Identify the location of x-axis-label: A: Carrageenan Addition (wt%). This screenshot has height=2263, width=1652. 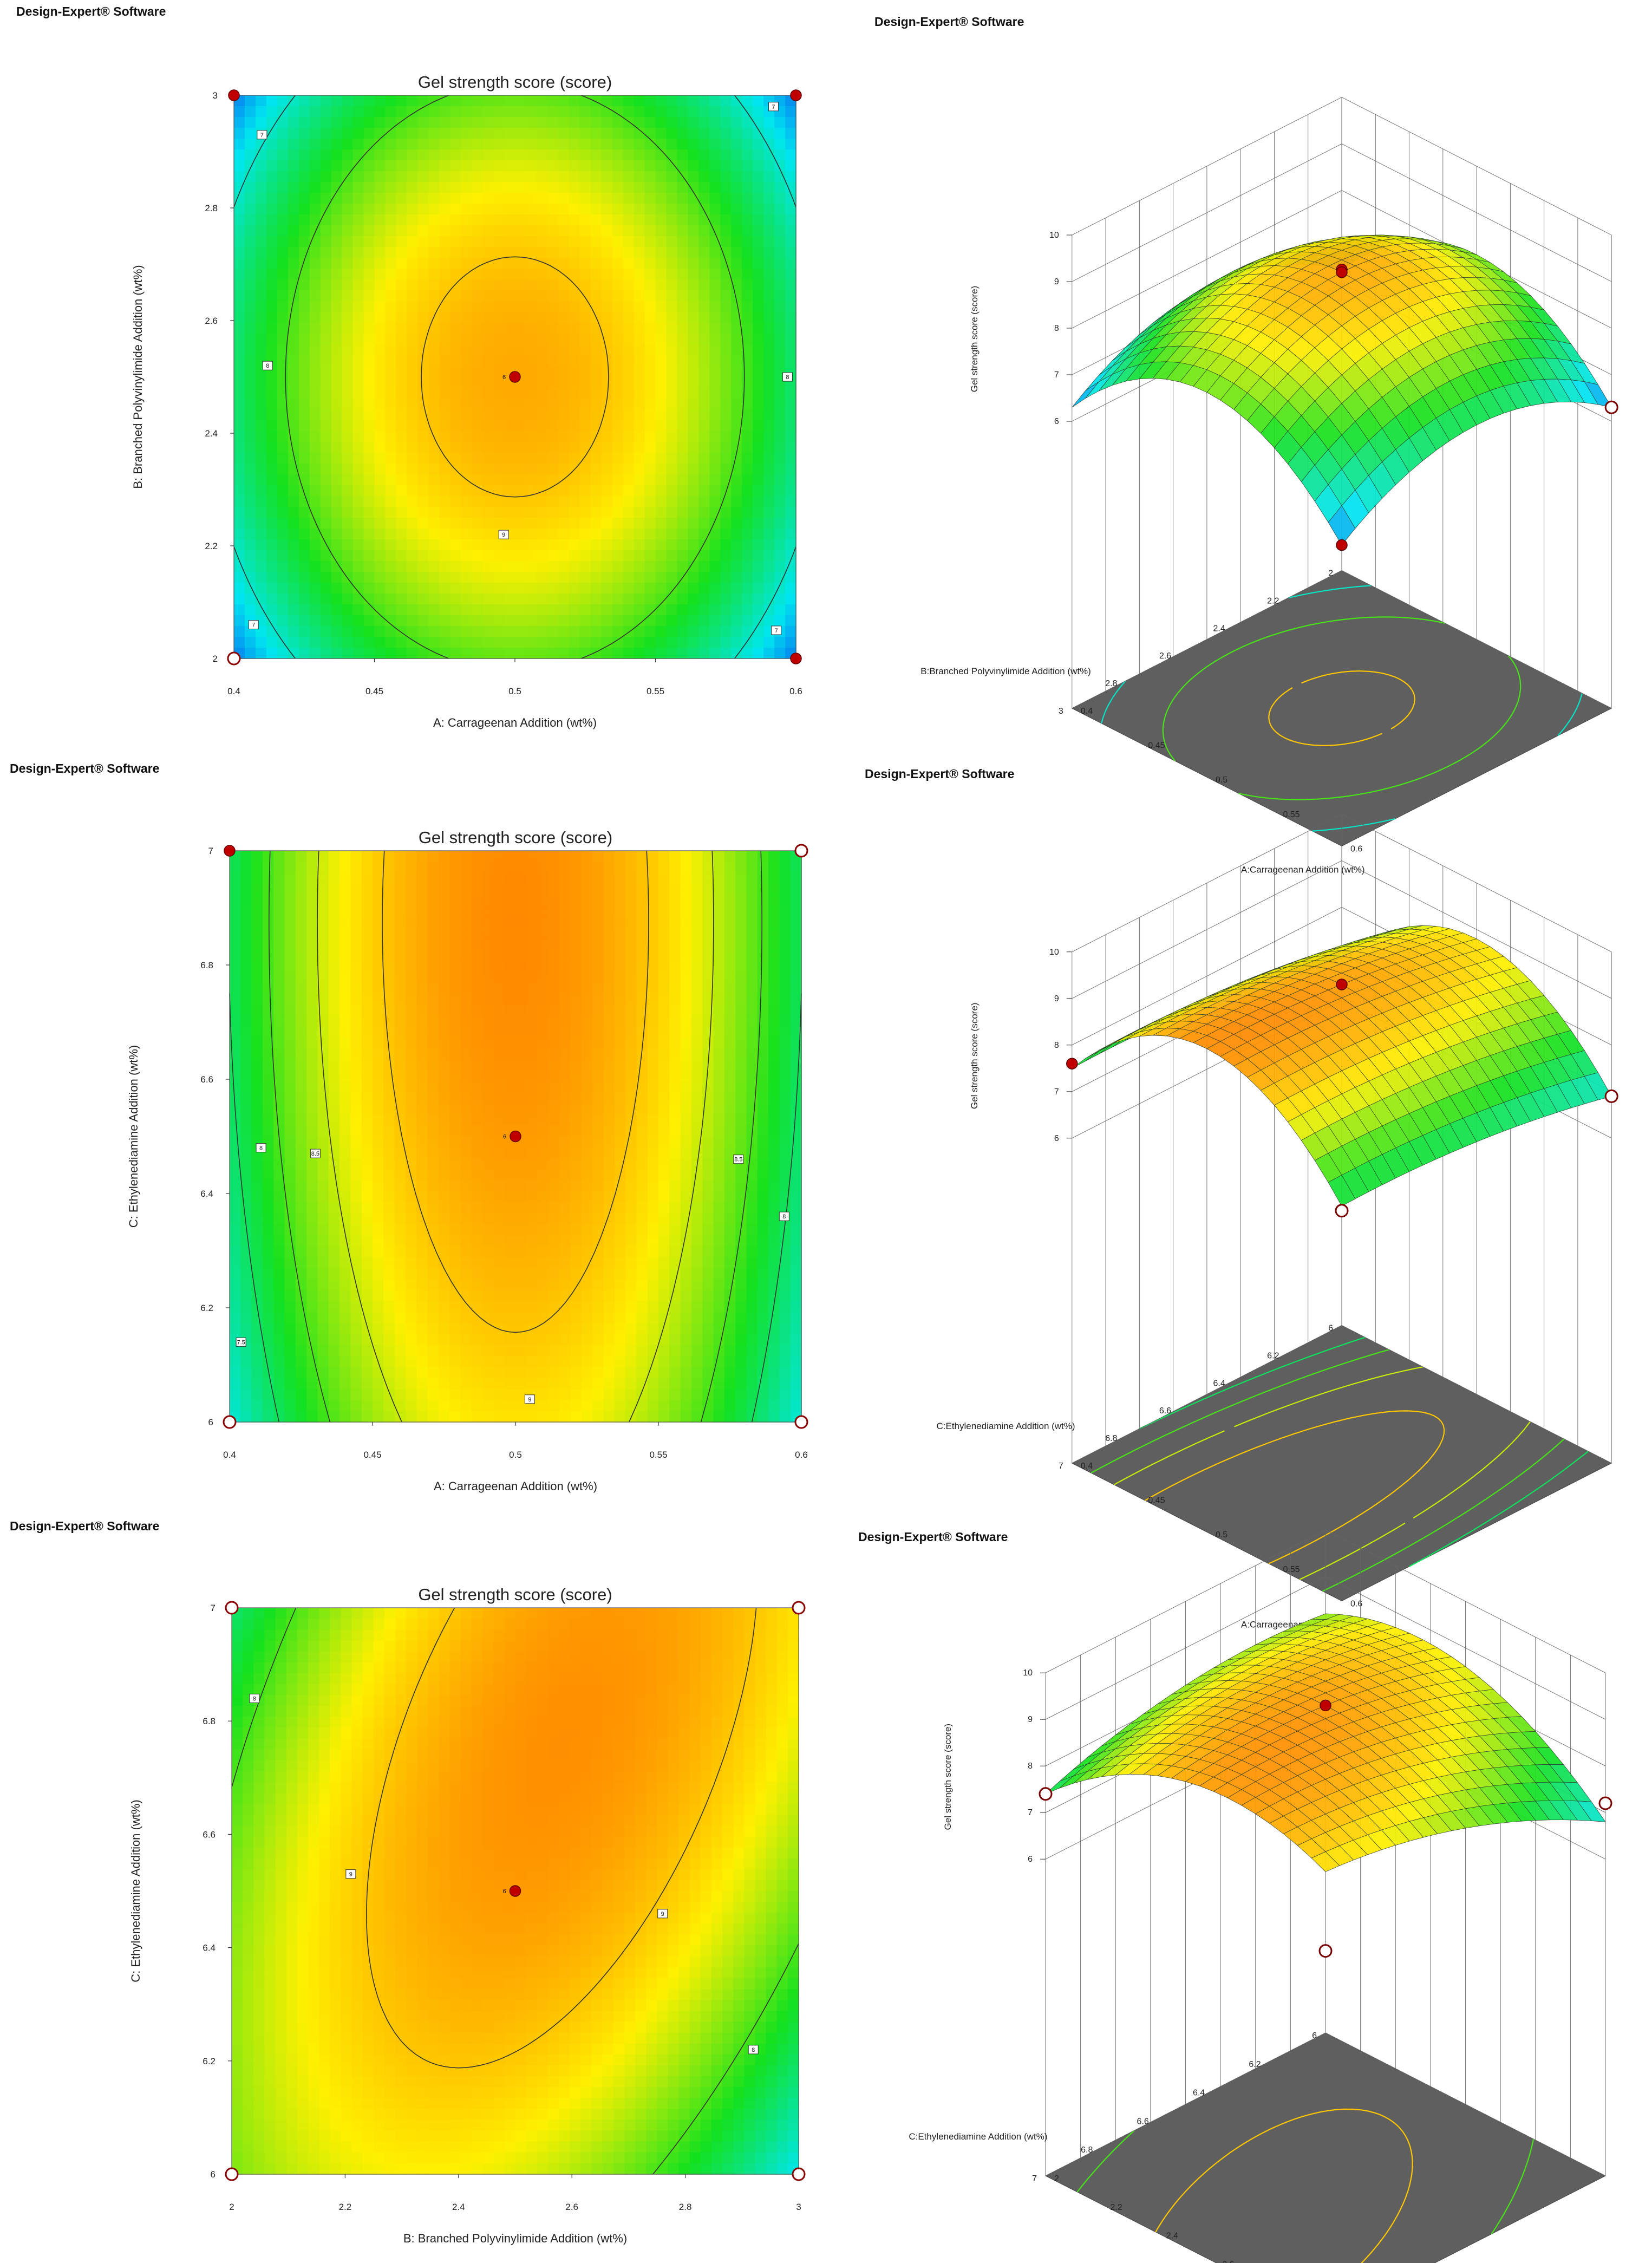
(515, 1486).